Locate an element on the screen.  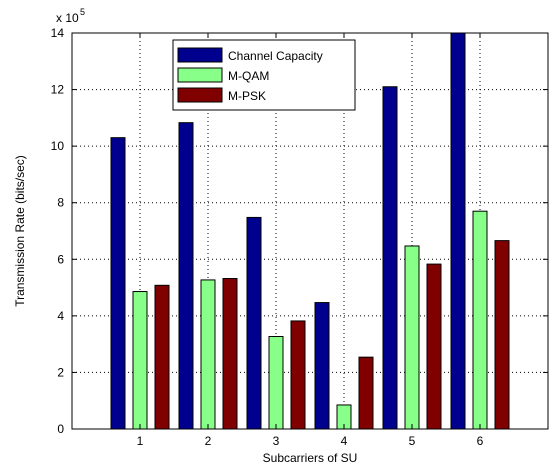
y-tick-label: 12 is located at coordinates (58, 90).